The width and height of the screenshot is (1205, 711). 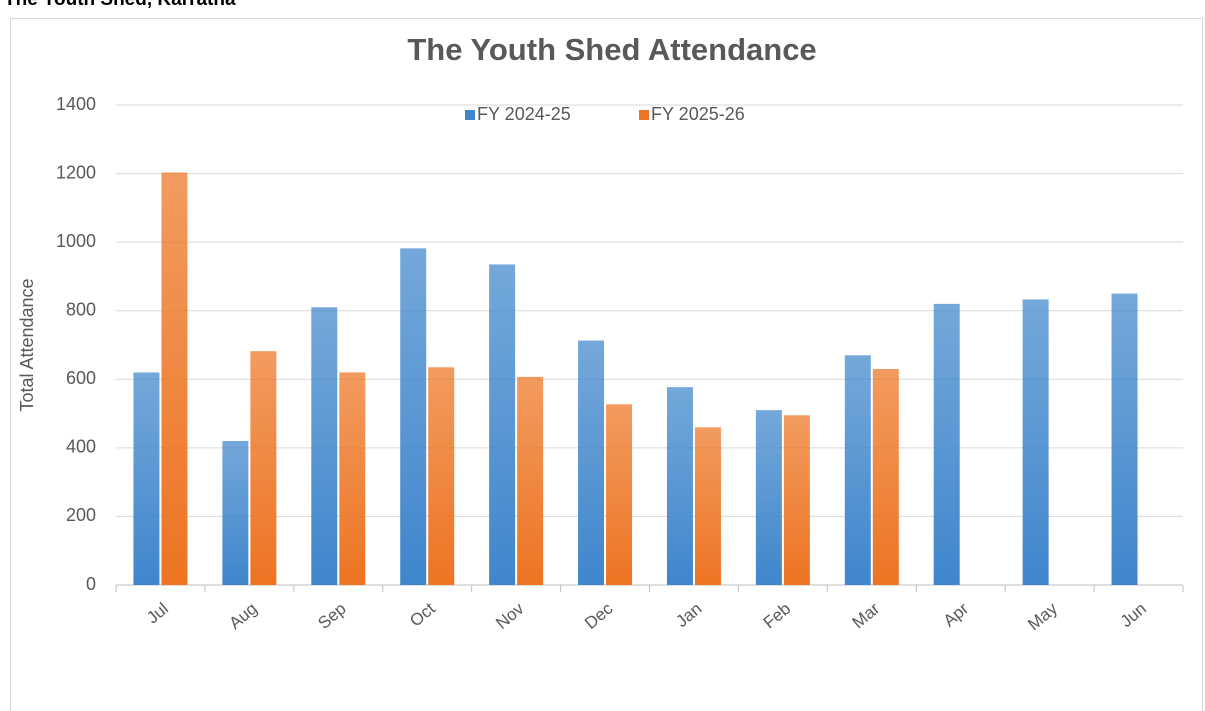 What do you see at coordinates (81, 309) in the screenshot?
I see `y-tick-label: 800` at bounding box center [81, 309].